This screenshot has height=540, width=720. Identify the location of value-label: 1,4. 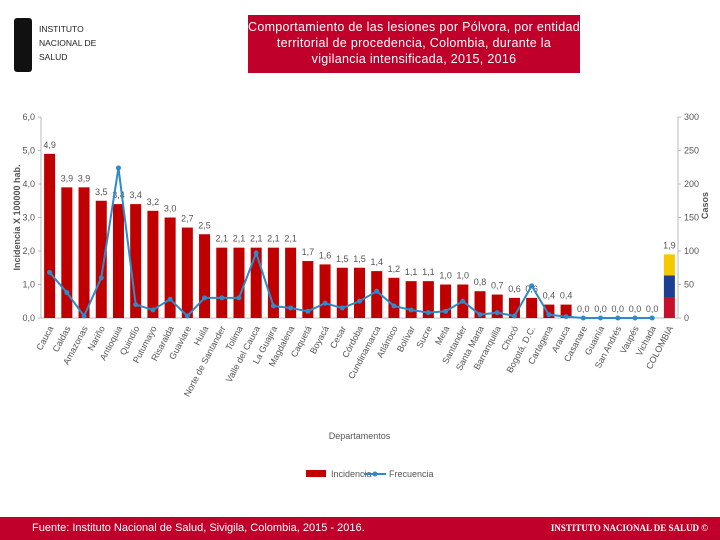
(376, 262).